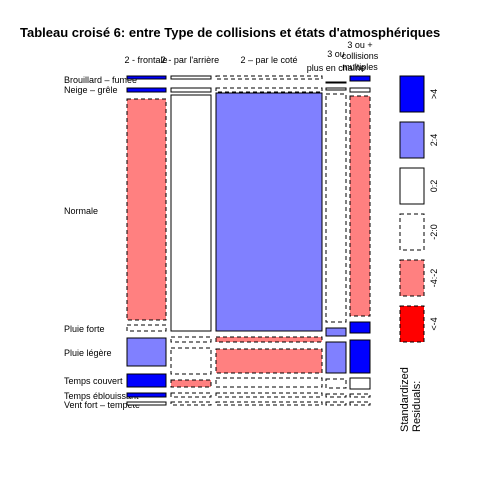  What do you see at coordinates (360, 356) in the screenshot?
I see `mosaic-cell-pluie-legere-3-ou-collisions-multiples` at bounding box center [360, 356].